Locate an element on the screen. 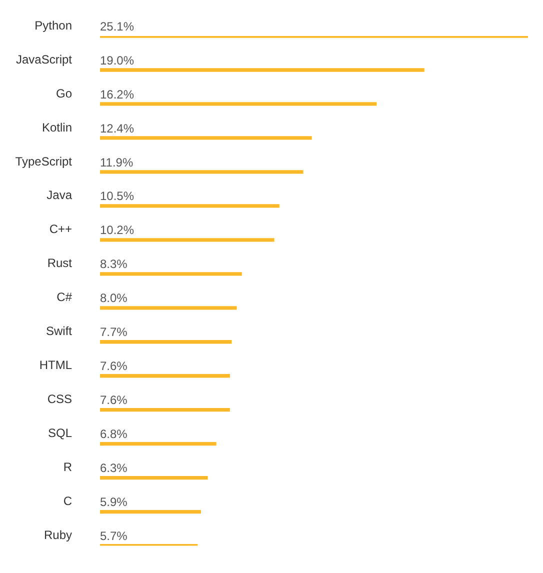 The height and width of the screenshot is (573, 543). y-tick-label: TypeScript is located at coordinates (44, 161).